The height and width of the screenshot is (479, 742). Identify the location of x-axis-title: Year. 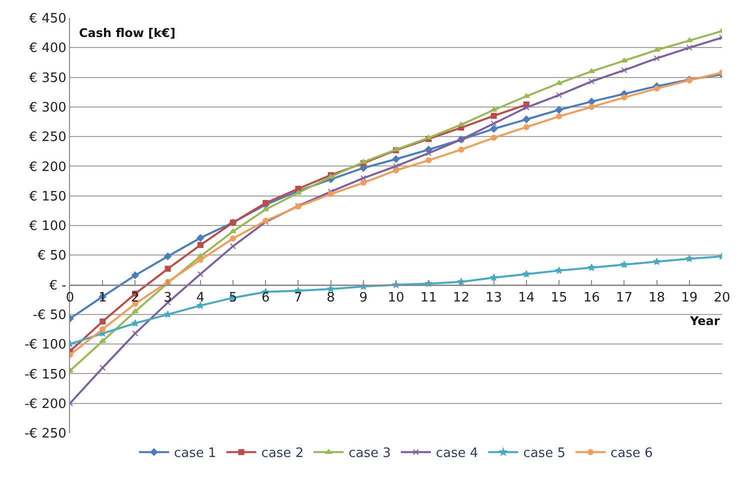
(704, 321).